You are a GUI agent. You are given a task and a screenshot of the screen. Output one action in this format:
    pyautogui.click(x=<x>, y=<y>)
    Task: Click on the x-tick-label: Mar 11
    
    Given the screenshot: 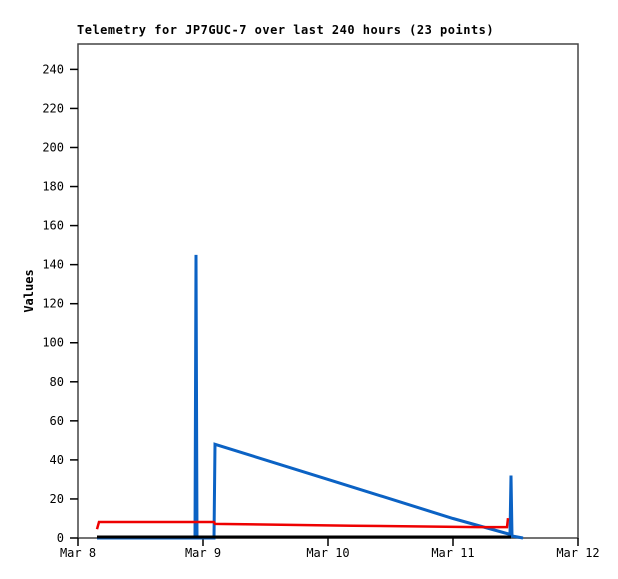 What is the action you would take?
    pyautogui.click(x=452, y=553)
    